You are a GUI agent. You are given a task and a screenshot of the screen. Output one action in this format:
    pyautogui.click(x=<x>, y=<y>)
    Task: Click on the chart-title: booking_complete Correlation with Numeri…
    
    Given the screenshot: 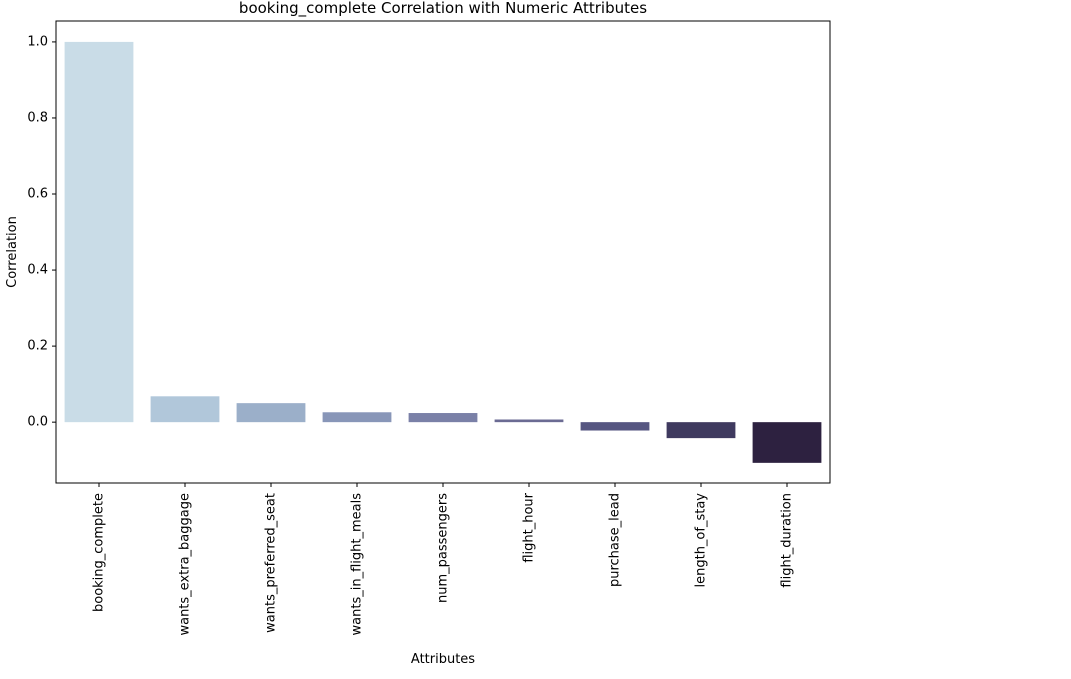 What is the action you would take?
    pyautogui.click(x=443, y=9)
    